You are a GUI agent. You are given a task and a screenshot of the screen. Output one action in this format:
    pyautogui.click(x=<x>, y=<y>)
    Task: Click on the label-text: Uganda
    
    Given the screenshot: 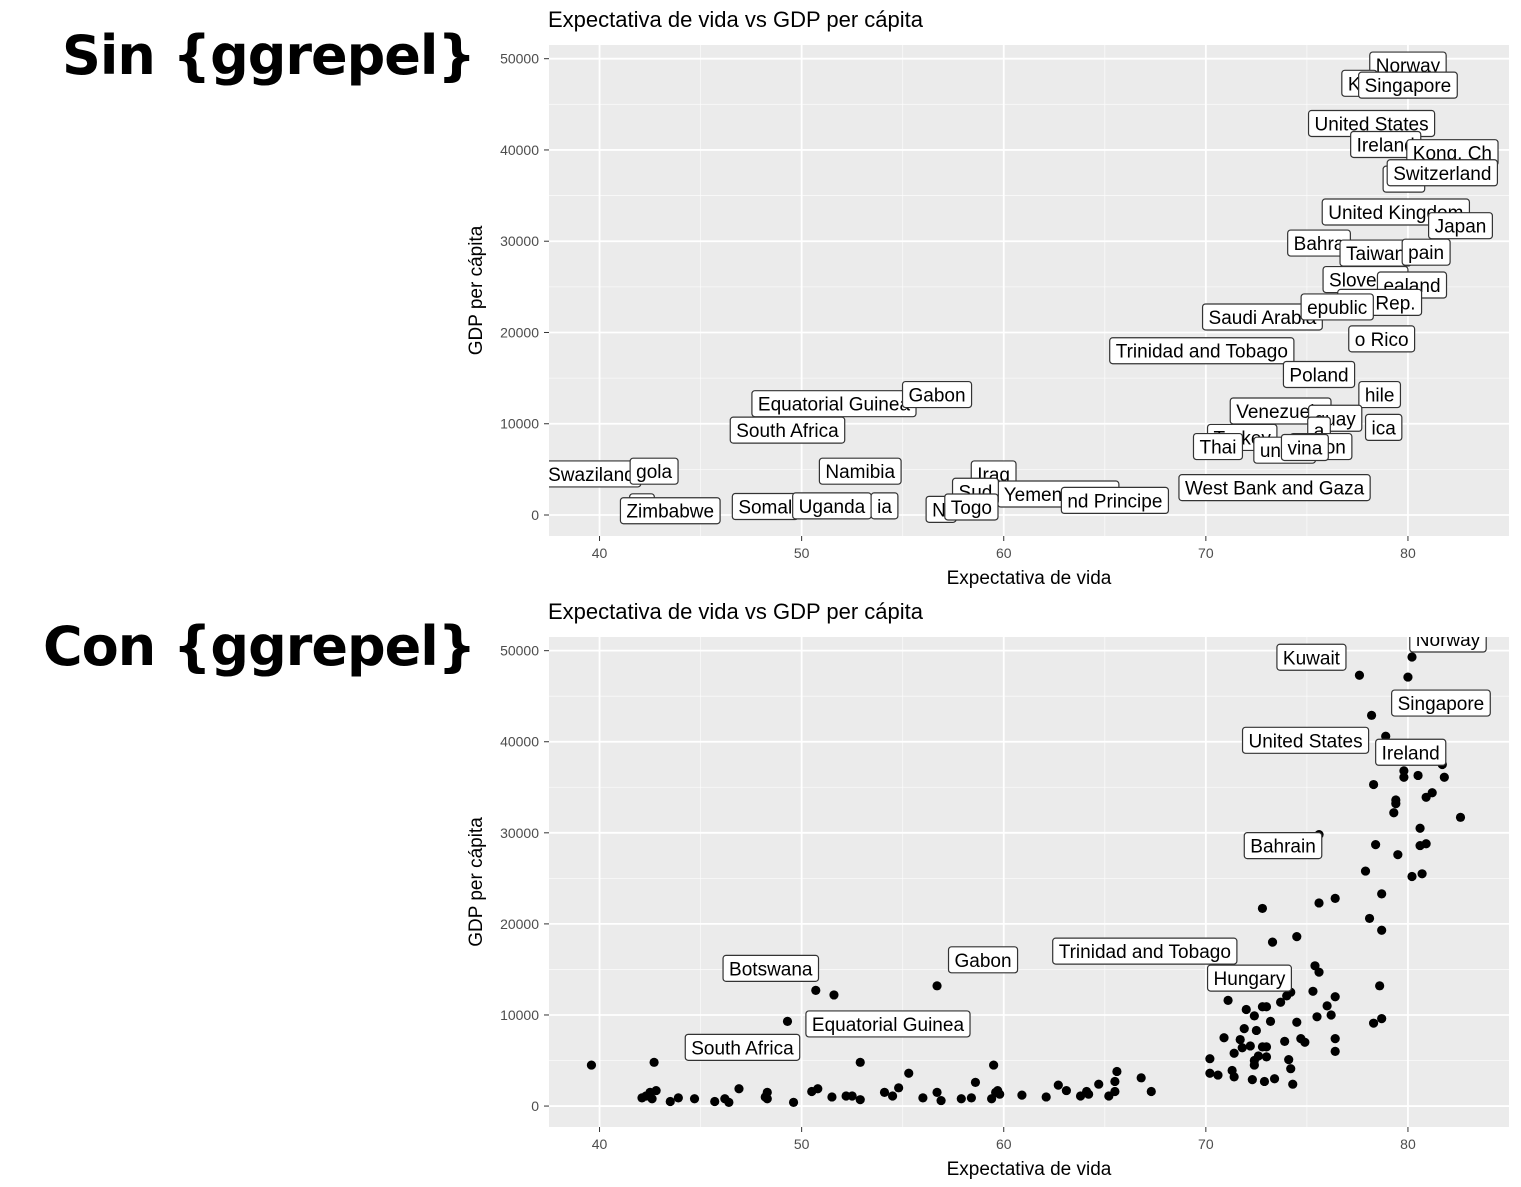 What is the action you would take?
    pyautogui.click(x=832, y=507)
    